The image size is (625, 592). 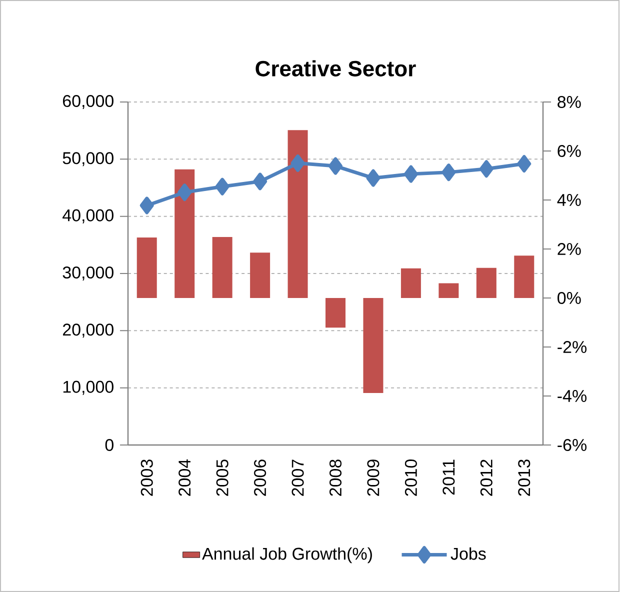 What do you see at coordinates (336, 68) in the screenshot?
I see `chart-title: Creative Sector` at bounding box center [336, 68].